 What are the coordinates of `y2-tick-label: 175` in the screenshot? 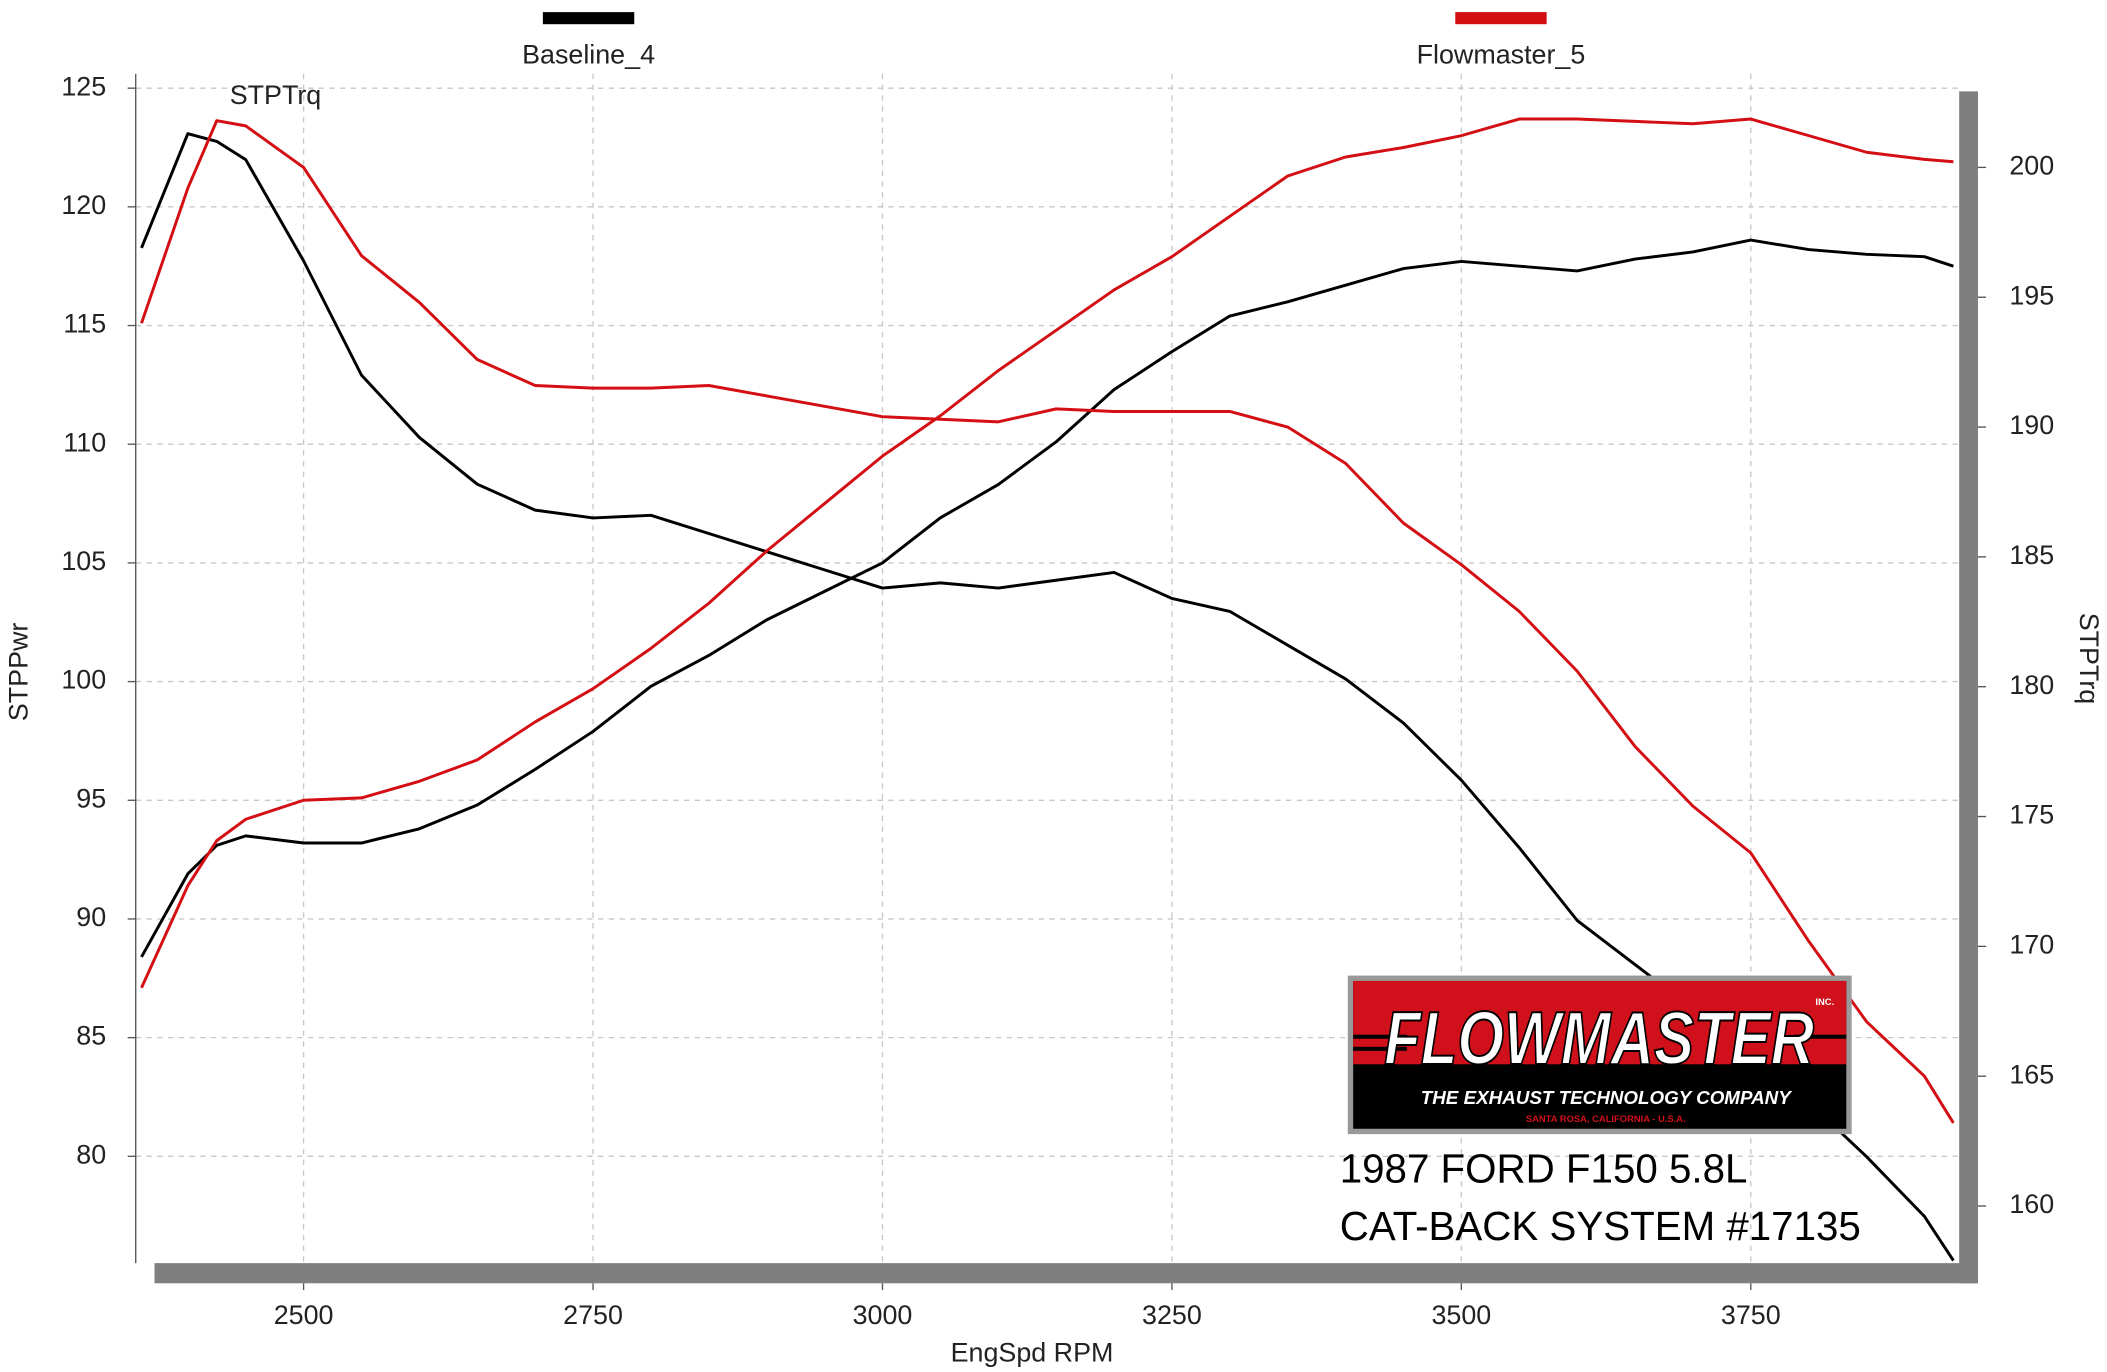 It's located at (2031, 815).